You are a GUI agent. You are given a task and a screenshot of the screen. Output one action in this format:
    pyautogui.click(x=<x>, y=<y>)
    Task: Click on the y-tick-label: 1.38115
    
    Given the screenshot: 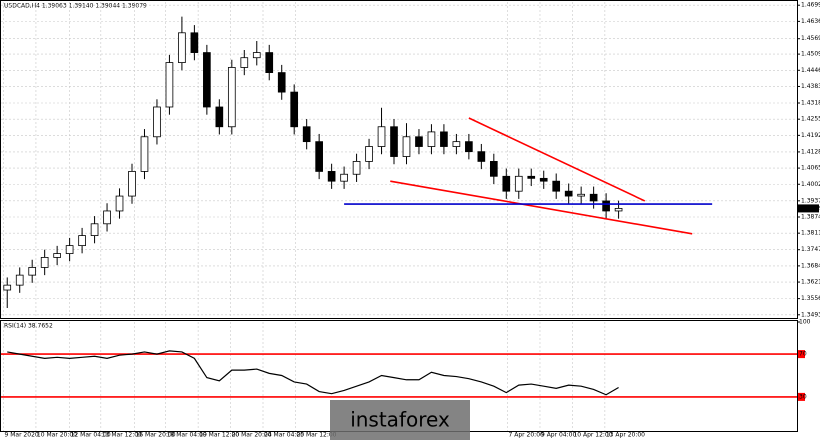 What is the action you would take?
    pyautogui.click(x=810, y=233)
    